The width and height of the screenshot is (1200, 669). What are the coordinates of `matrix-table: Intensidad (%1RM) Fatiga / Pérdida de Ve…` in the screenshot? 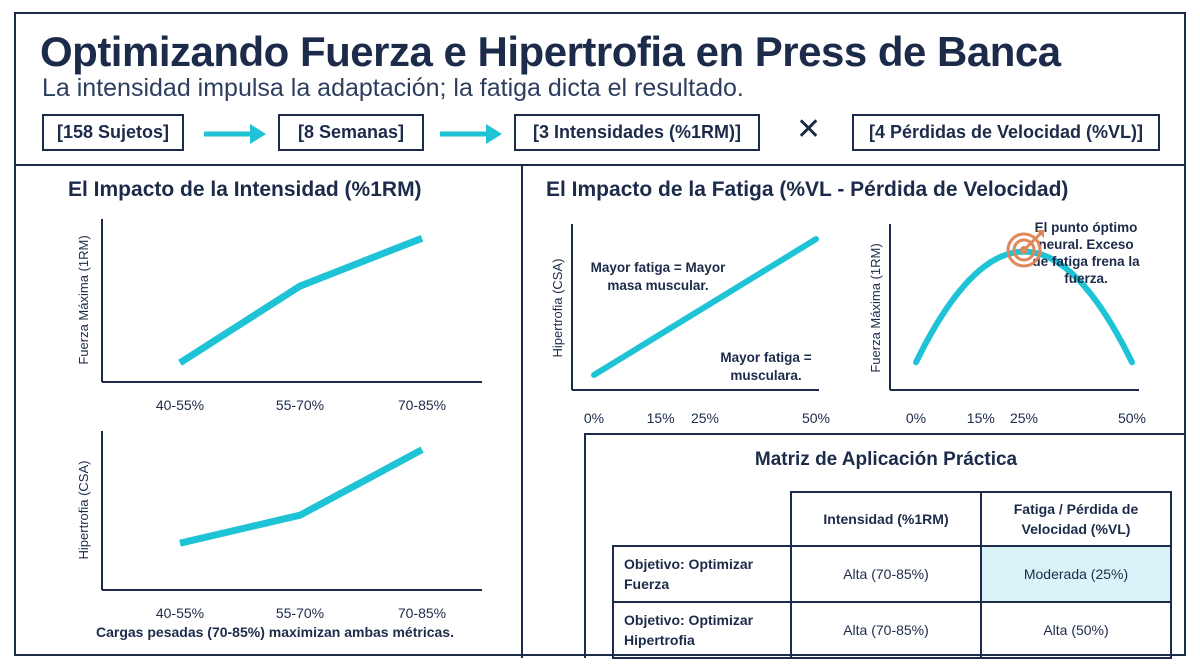 It's located at (892, 575).